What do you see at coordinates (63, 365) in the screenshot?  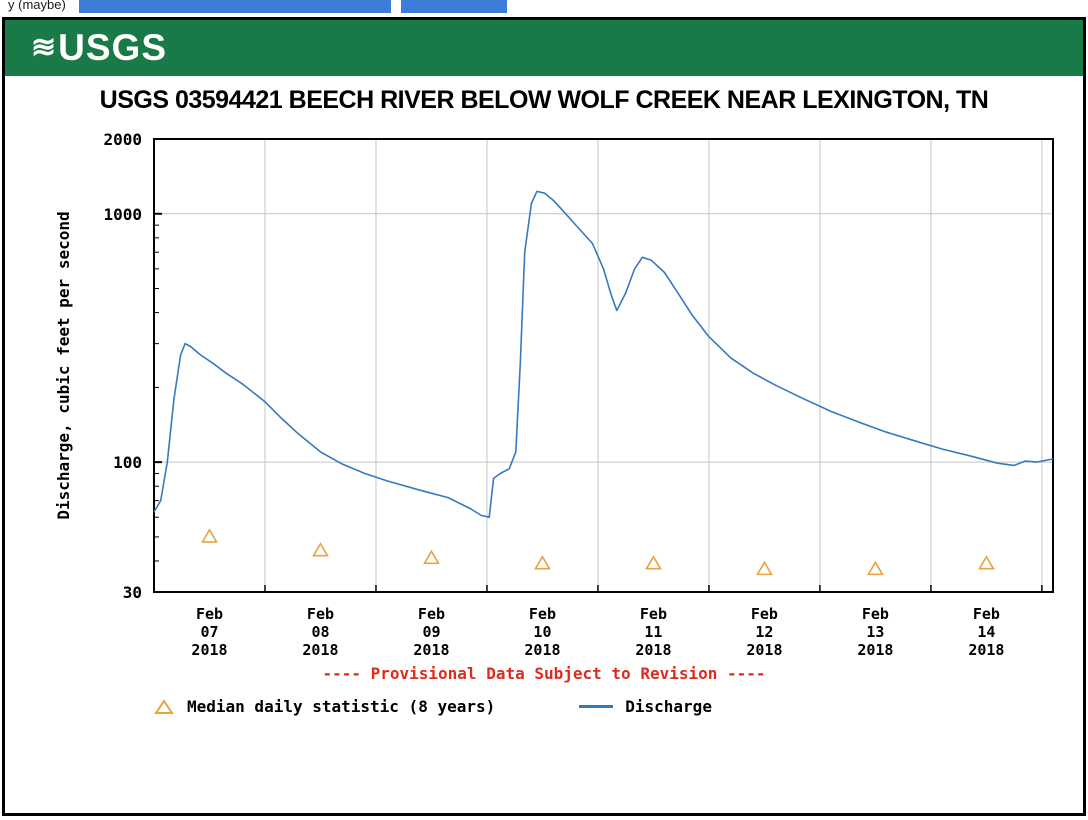 I see `y-axis-label: Discharge, cubic feet per second` at bounding box center [63, 365].